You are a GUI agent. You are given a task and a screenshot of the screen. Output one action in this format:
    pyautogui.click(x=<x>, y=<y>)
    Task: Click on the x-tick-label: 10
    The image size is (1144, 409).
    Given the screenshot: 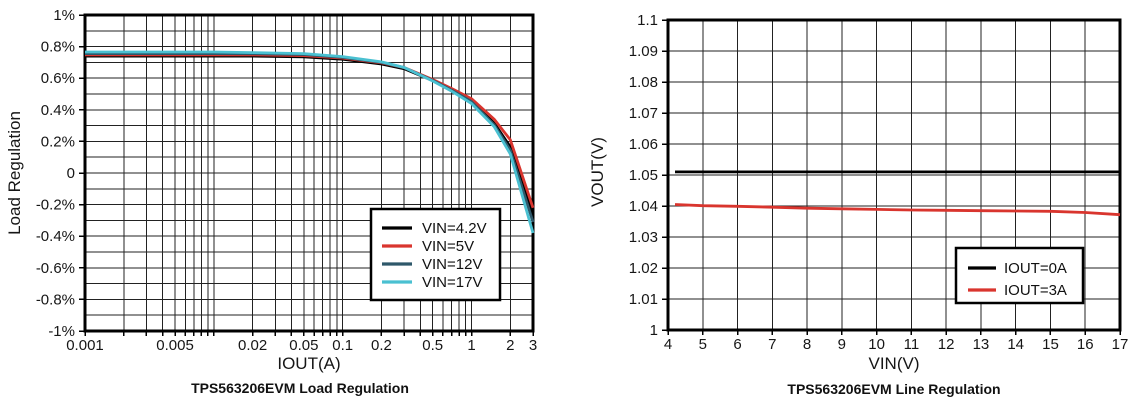 What is the action you would take?
    pyautogui.click(x=876, y=344)
    